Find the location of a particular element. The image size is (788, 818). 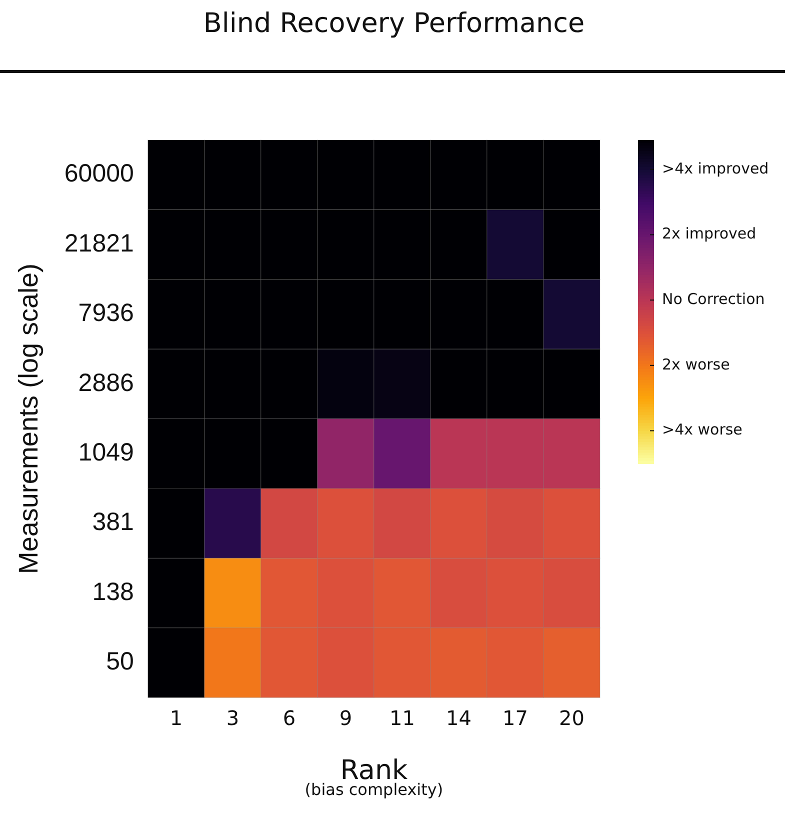

y-tick-label: 21821 is located at coordinates (99, 243).